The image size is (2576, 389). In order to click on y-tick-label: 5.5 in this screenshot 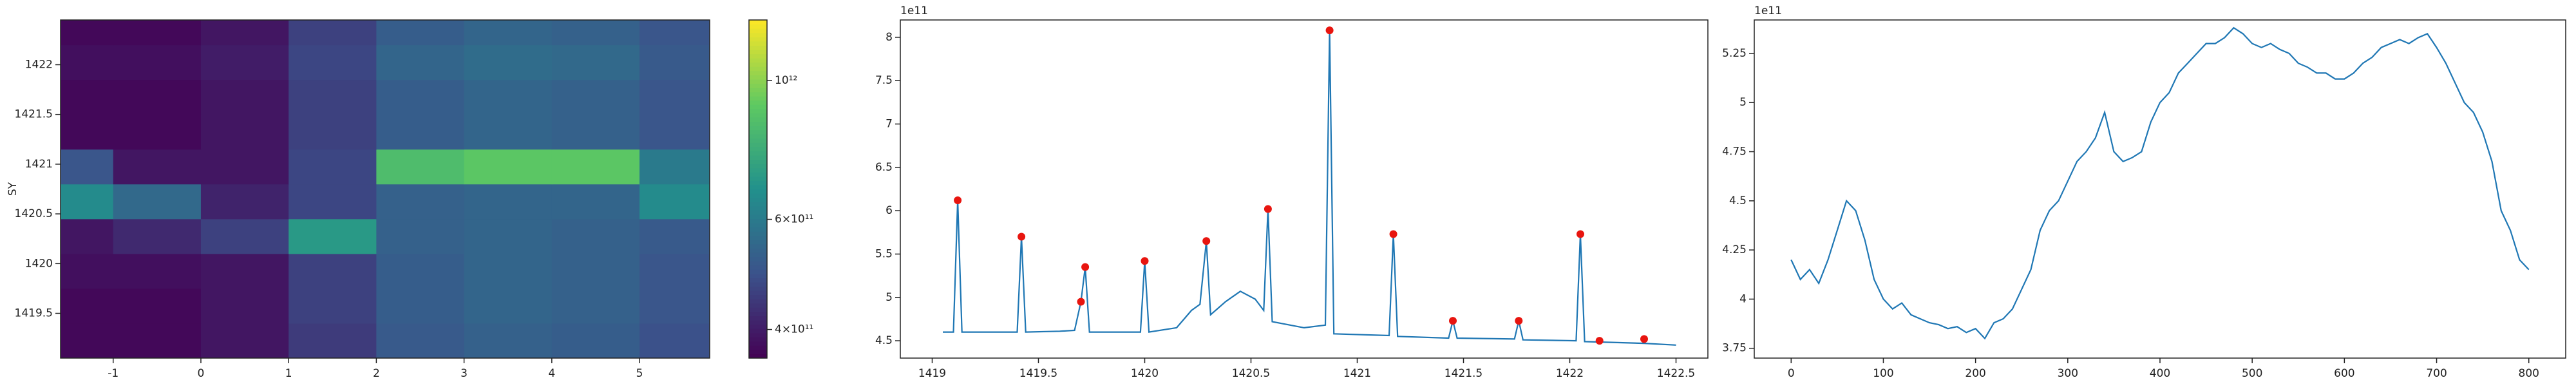, I will do `click(884, 254)`.